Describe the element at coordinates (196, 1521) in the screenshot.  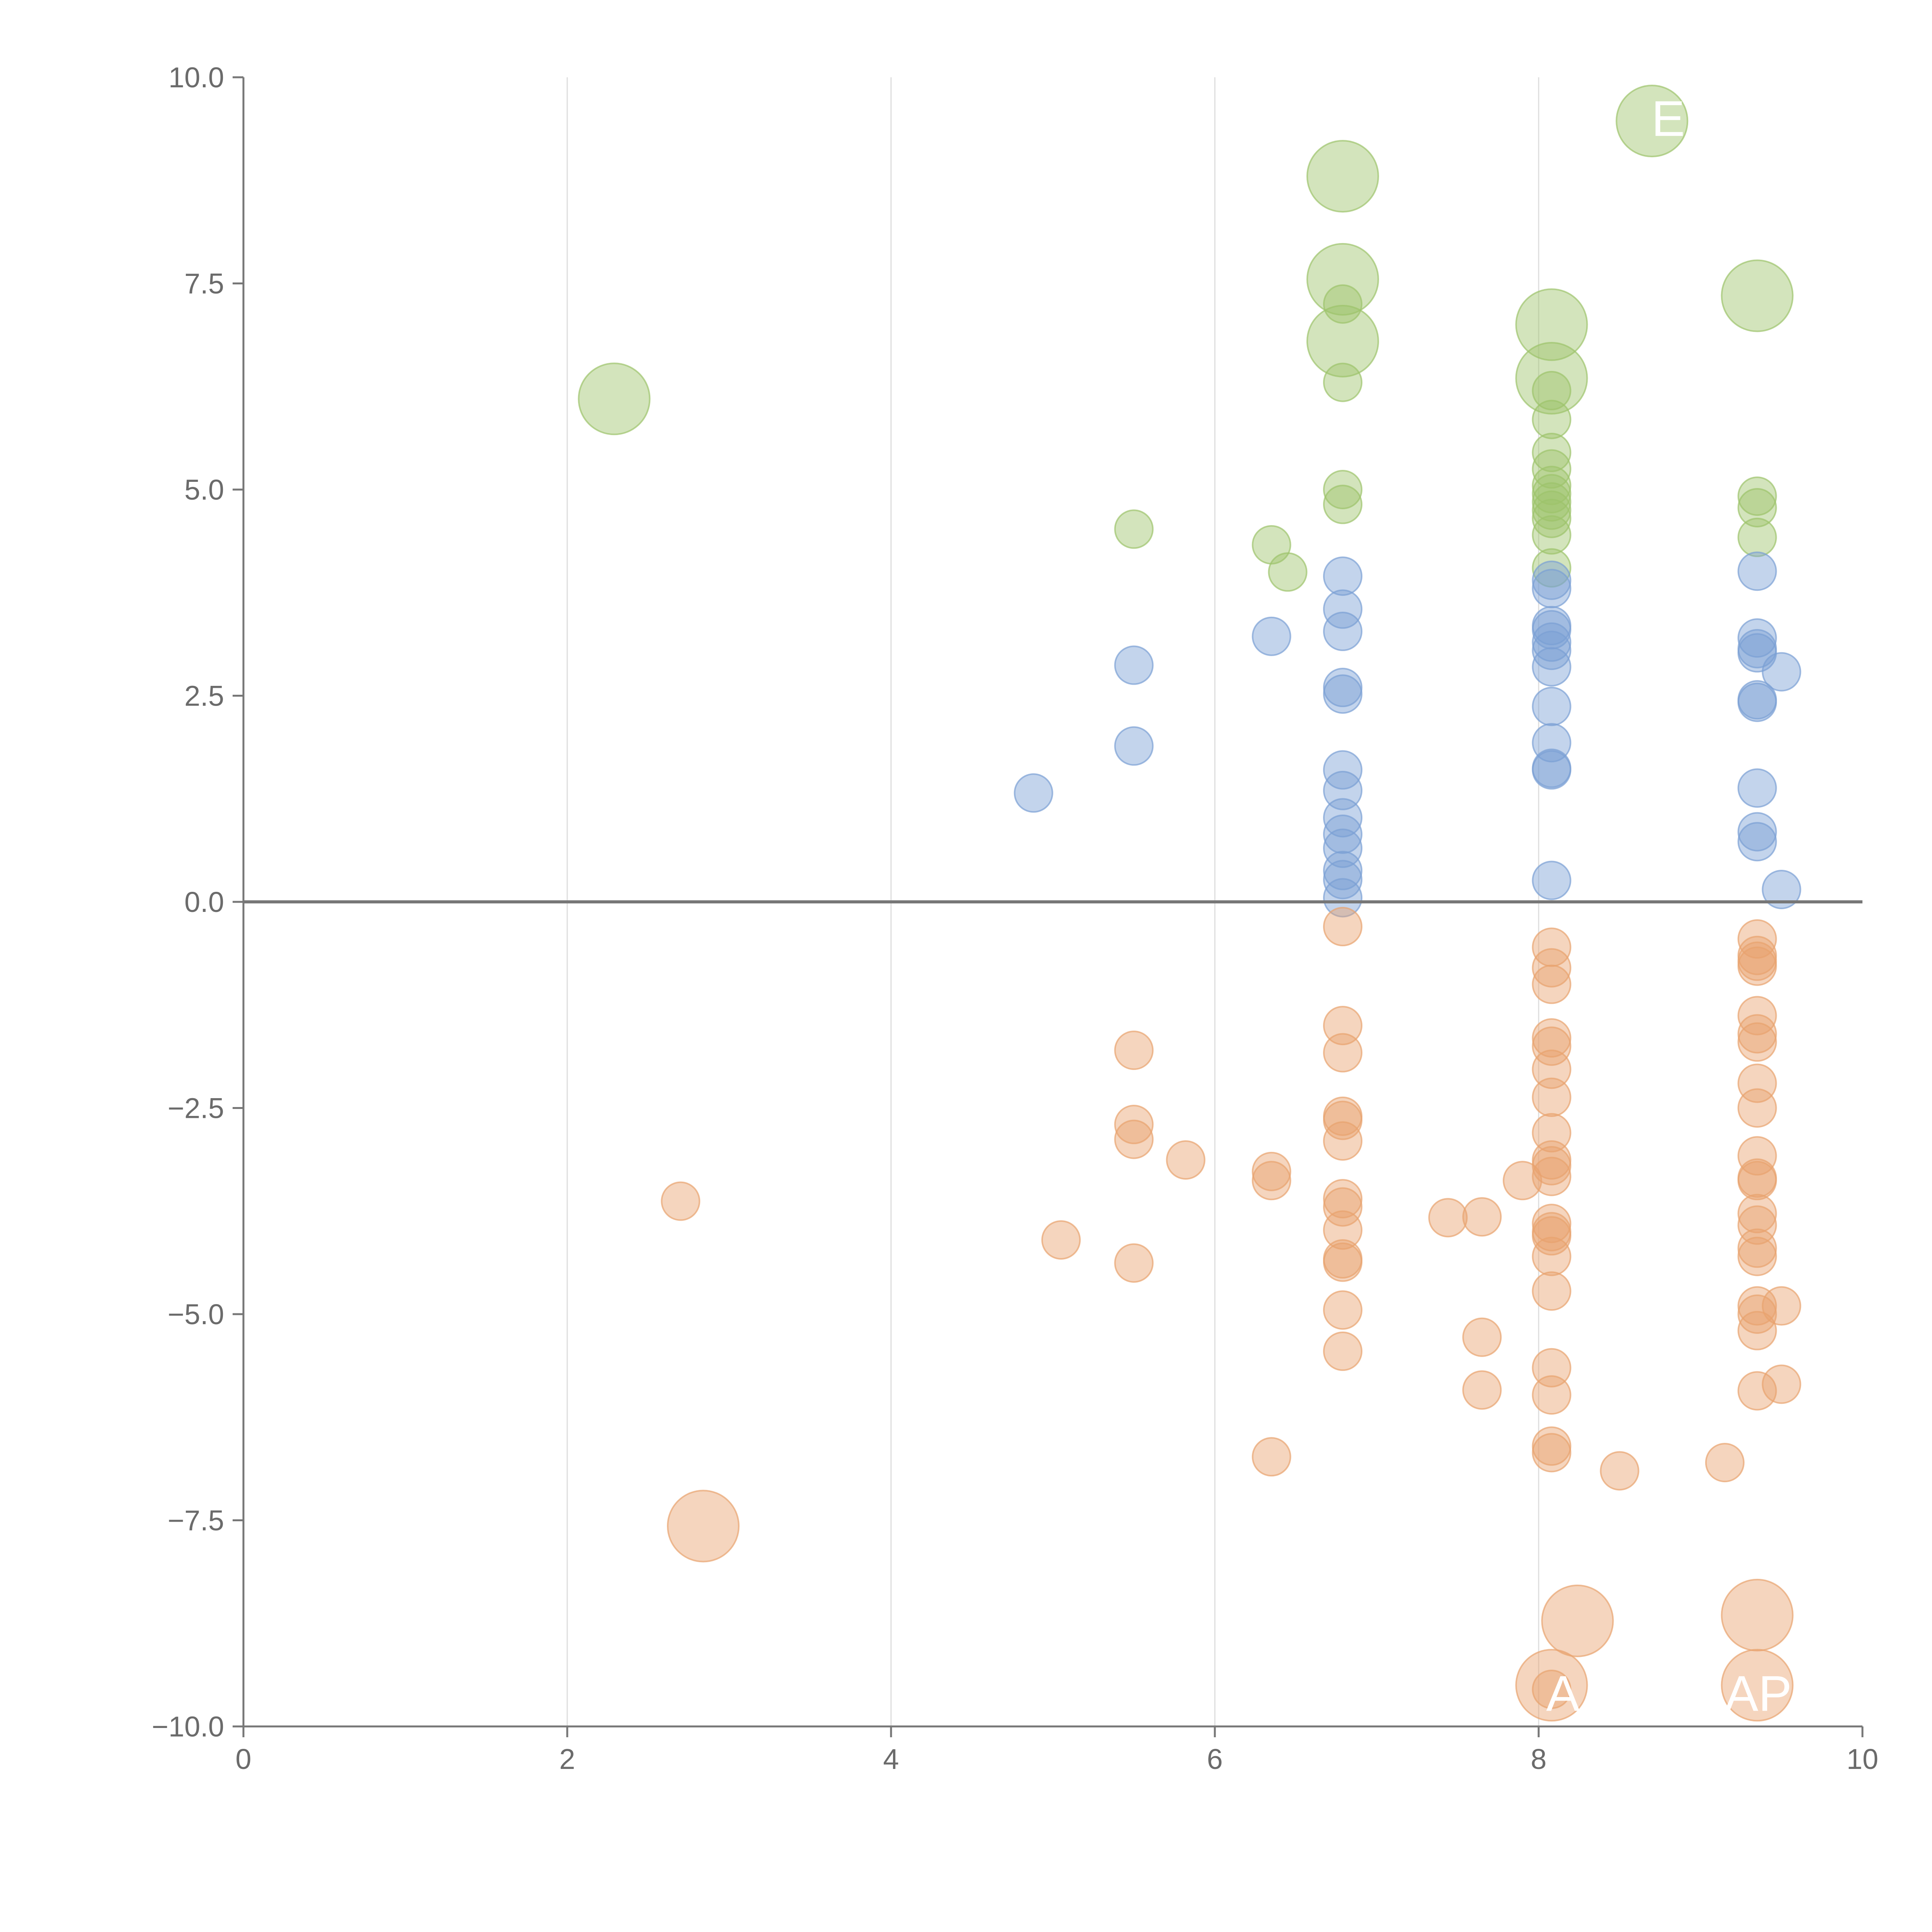
I see `y-tick-label: −7.5` at that location.